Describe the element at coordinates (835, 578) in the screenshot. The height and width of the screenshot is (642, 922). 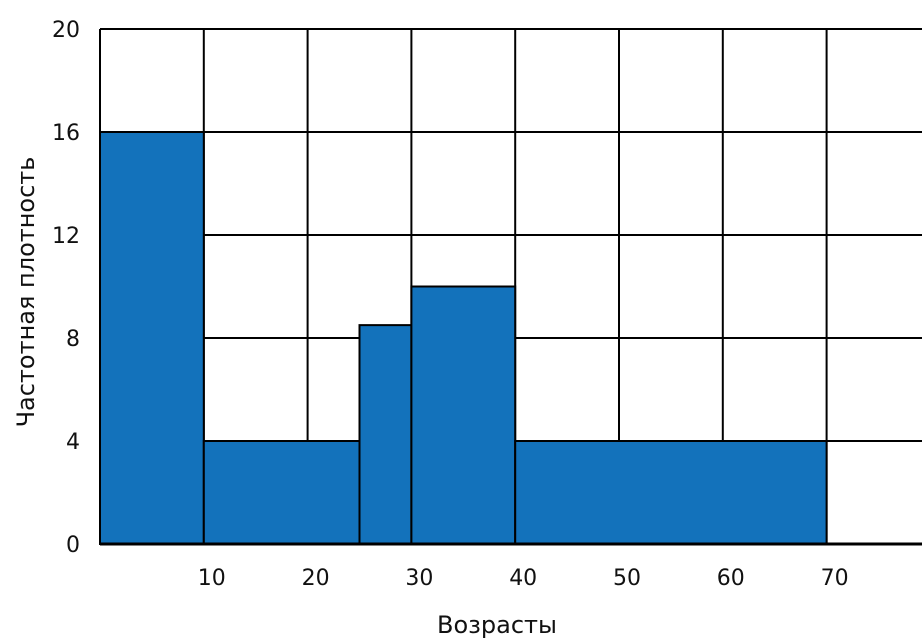
I see `x-tick-label-70: 70` at that location.